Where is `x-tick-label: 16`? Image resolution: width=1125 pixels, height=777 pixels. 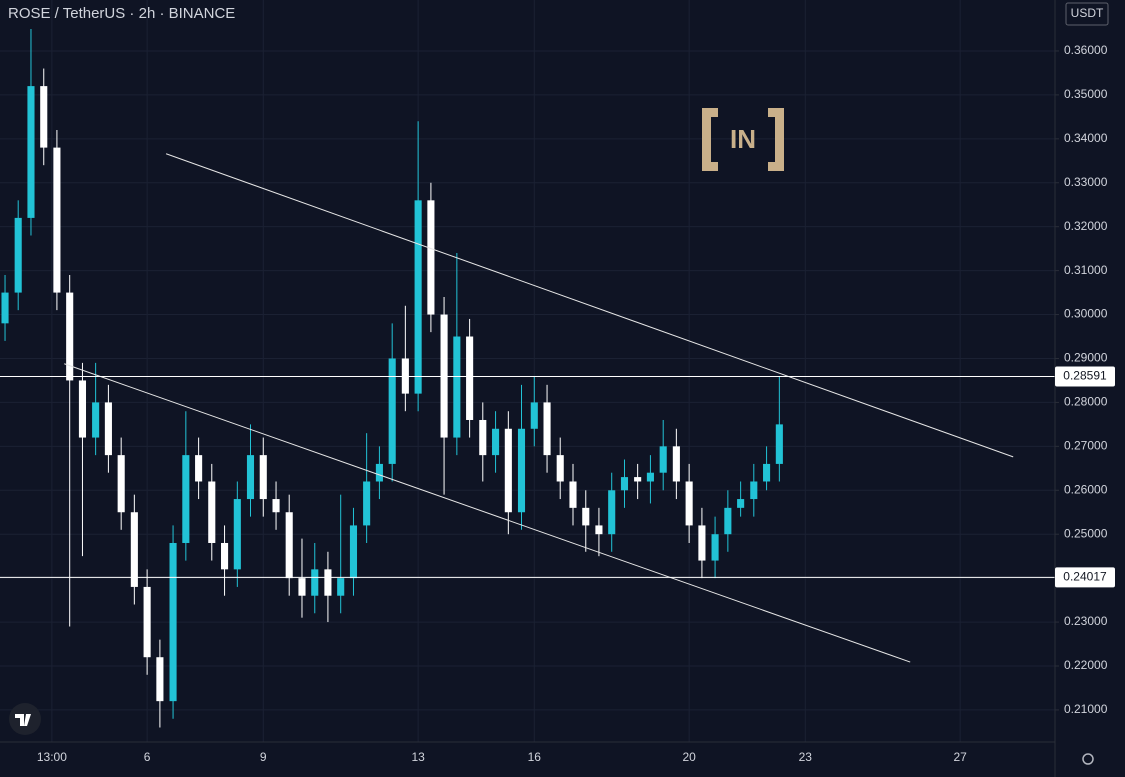
x-tick-label: 16 is located at coordinates (535, 757).